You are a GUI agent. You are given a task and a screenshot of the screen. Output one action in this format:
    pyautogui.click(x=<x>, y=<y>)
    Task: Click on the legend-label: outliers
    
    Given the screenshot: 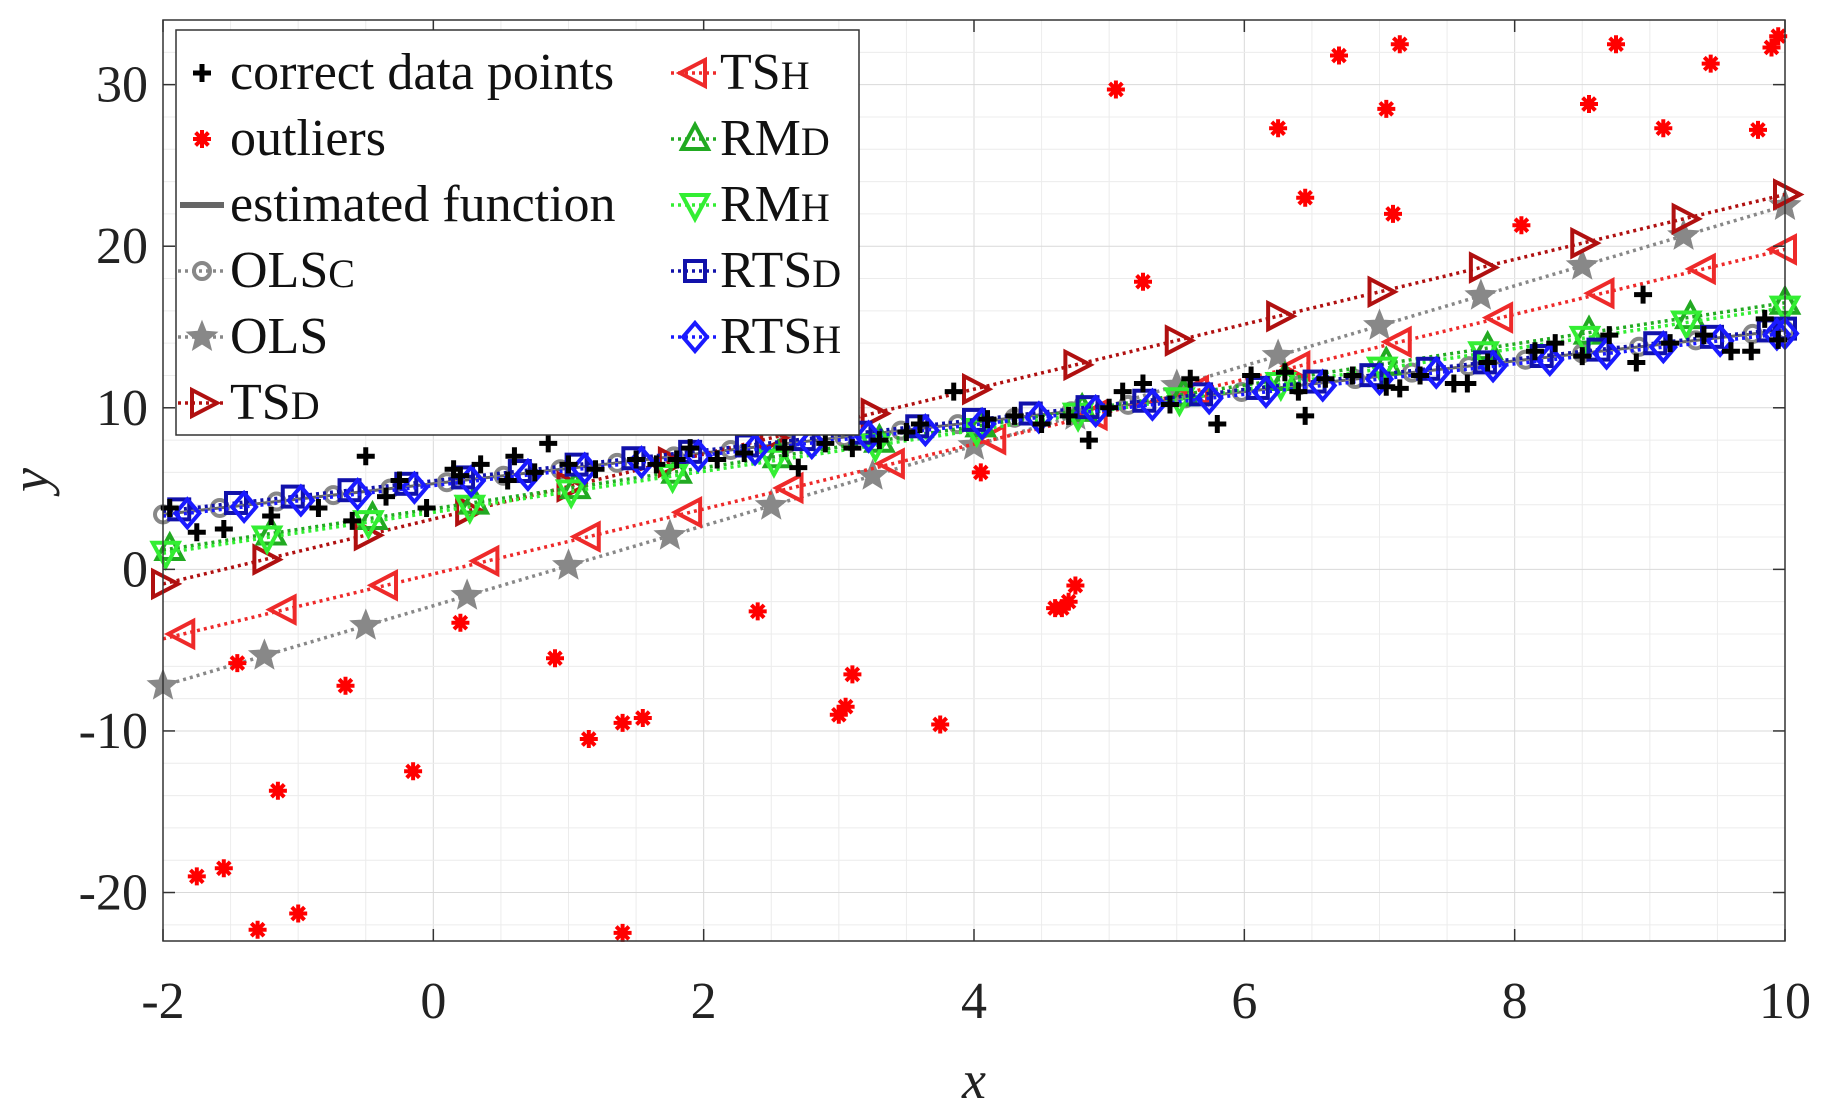 What is the action you would take?
    pyautogui.click(x=308, y=138)
    